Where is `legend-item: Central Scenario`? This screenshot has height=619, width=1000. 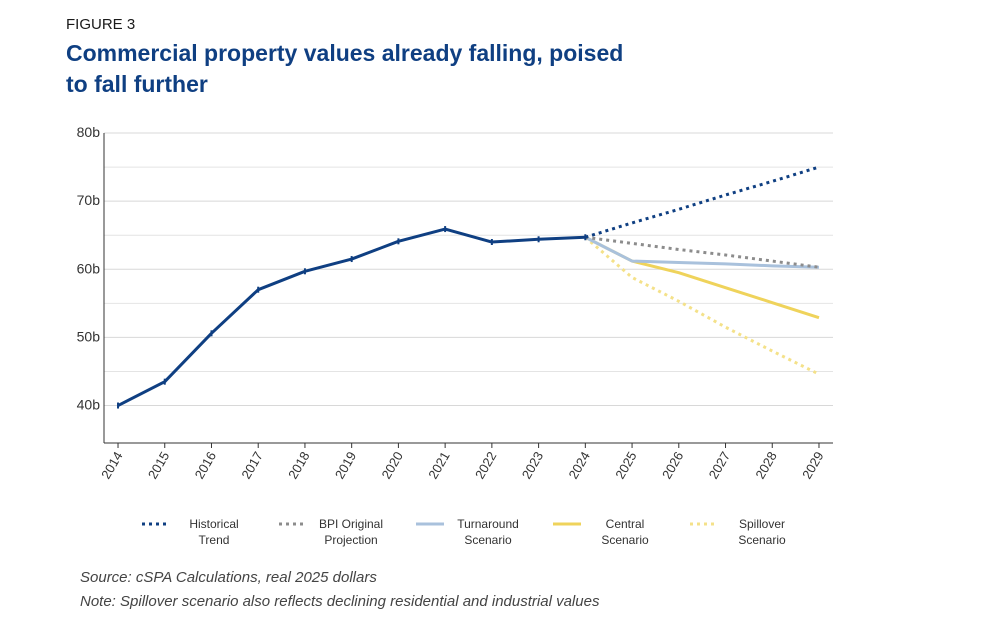 legend-item: Central Scenario is located at coordinates (619, 532).